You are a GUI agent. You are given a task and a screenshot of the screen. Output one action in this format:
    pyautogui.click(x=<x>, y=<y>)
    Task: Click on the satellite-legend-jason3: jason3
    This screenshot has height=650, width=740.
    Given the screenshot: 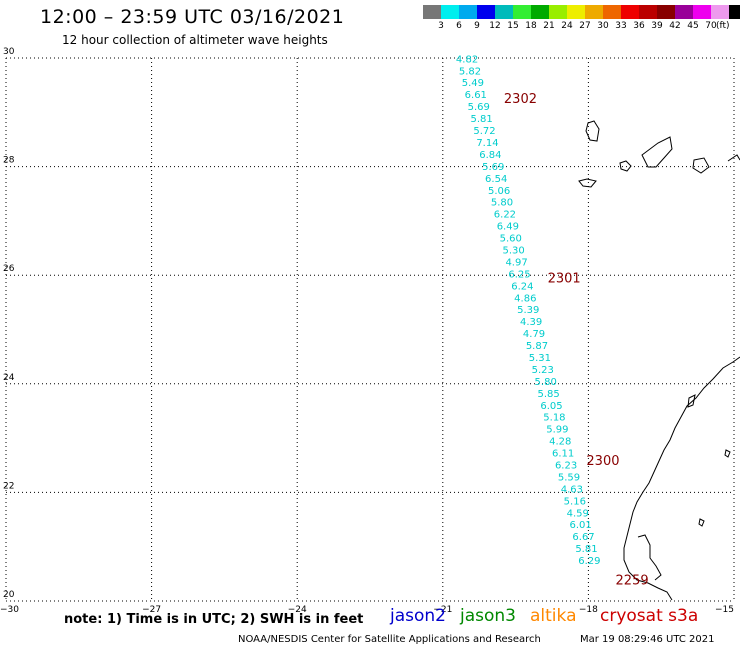 What is the action you would take?
    pyautogui.click(x=488, y=616)
    